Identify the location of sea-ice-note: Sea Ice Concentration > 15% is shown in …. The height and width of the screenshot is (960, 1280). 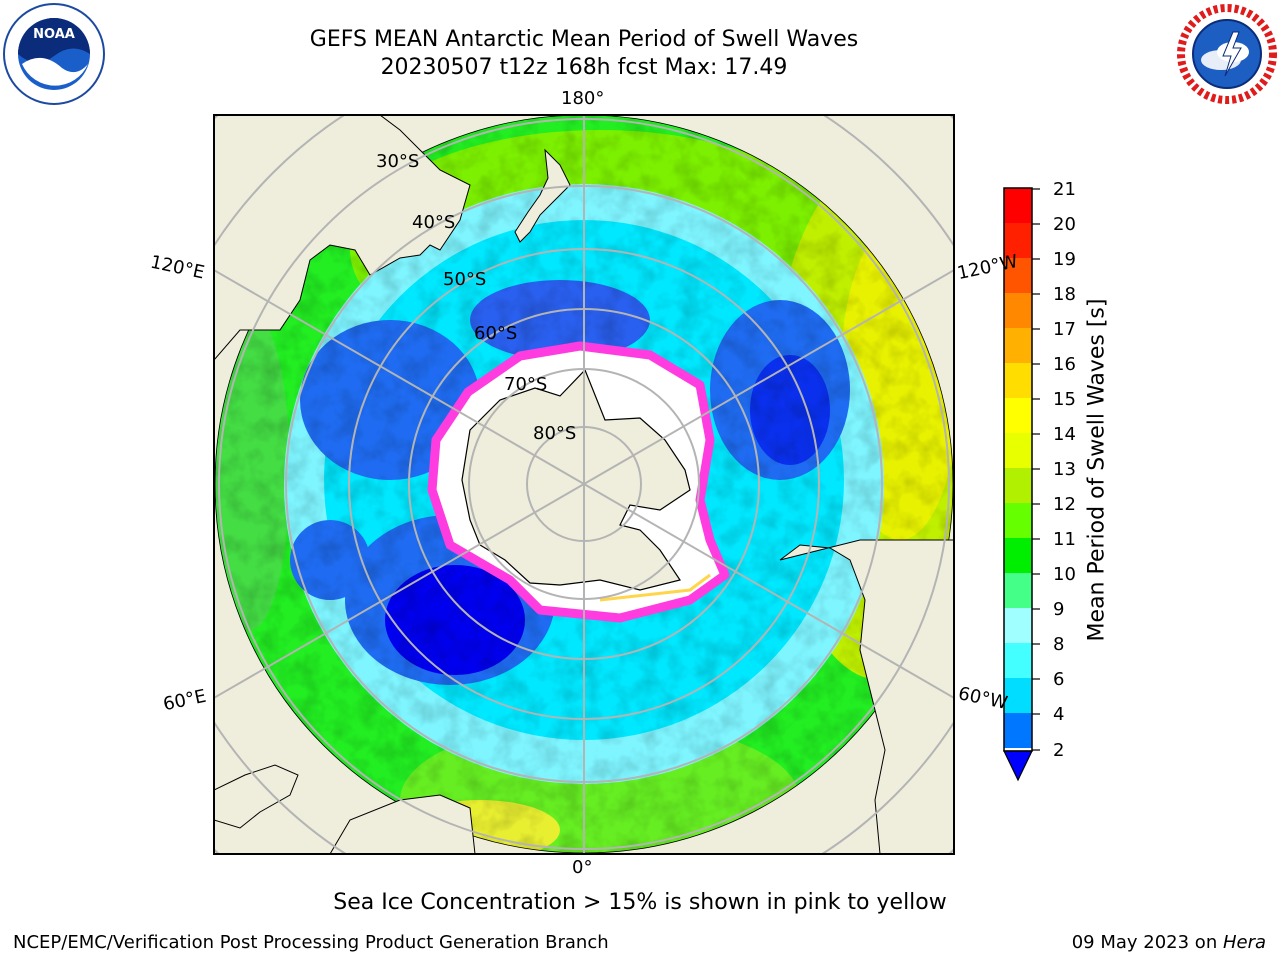
(640, 902).